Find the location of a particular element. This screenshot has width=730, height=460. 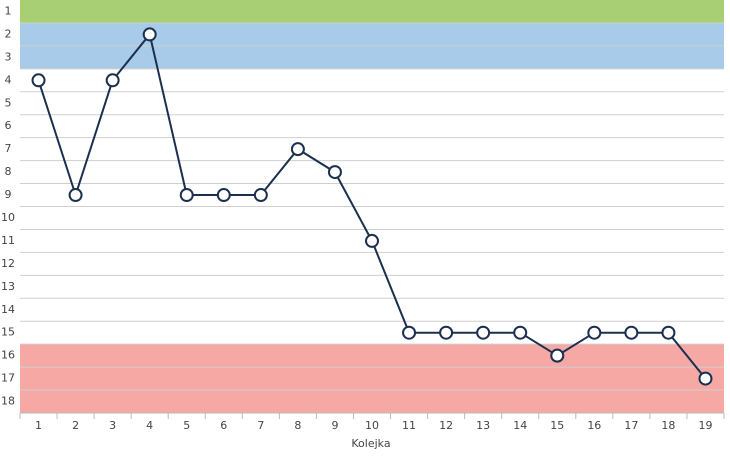

y-tick-label: 14 is located at coordinates (8, 309).